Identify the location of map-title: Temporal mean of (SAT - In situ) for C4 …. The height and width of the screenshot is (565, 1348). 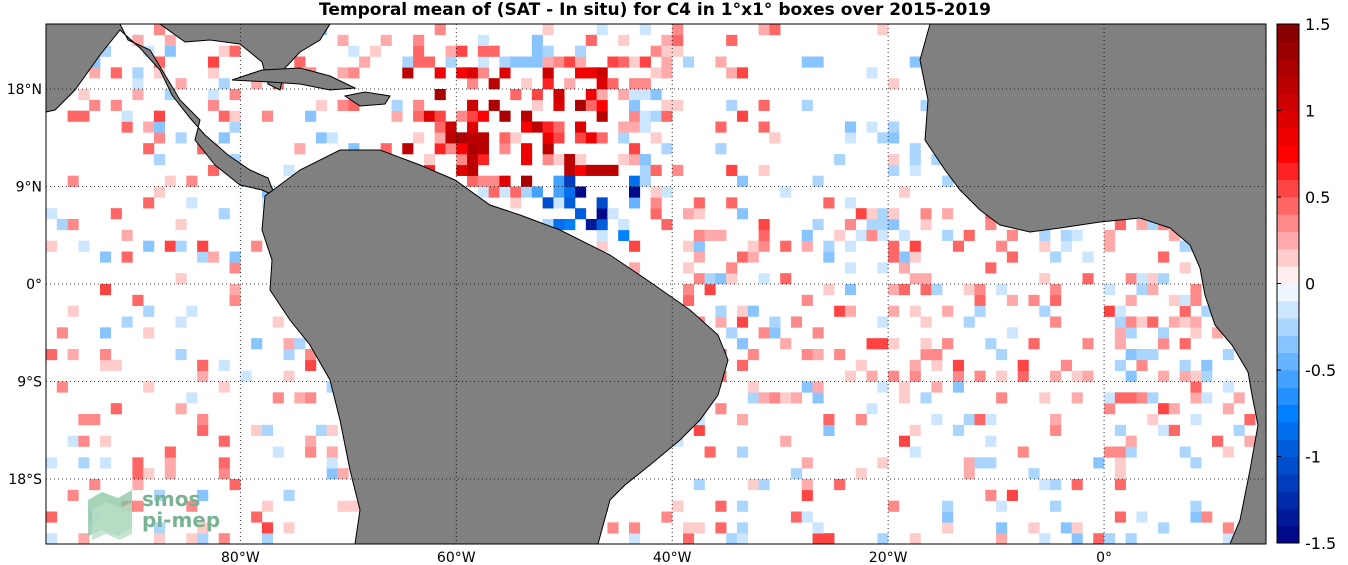
(655, 10).